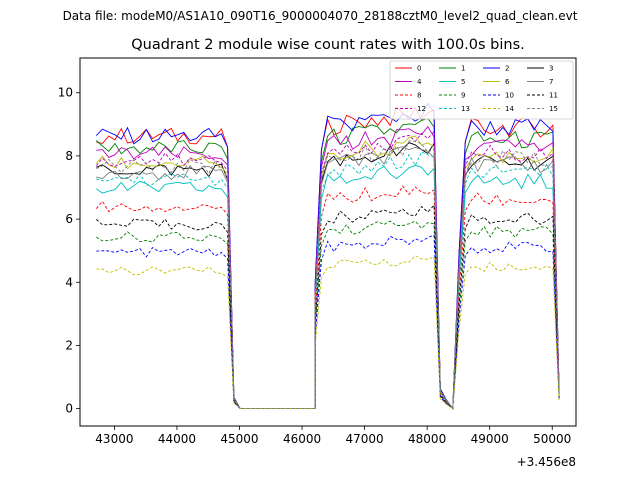 Image resolution: width=640 pixels, height=480 pixels. Describe the element at coordinates (552, 439) in the screenshot. I see `x-tick-label: 50000` at that location.